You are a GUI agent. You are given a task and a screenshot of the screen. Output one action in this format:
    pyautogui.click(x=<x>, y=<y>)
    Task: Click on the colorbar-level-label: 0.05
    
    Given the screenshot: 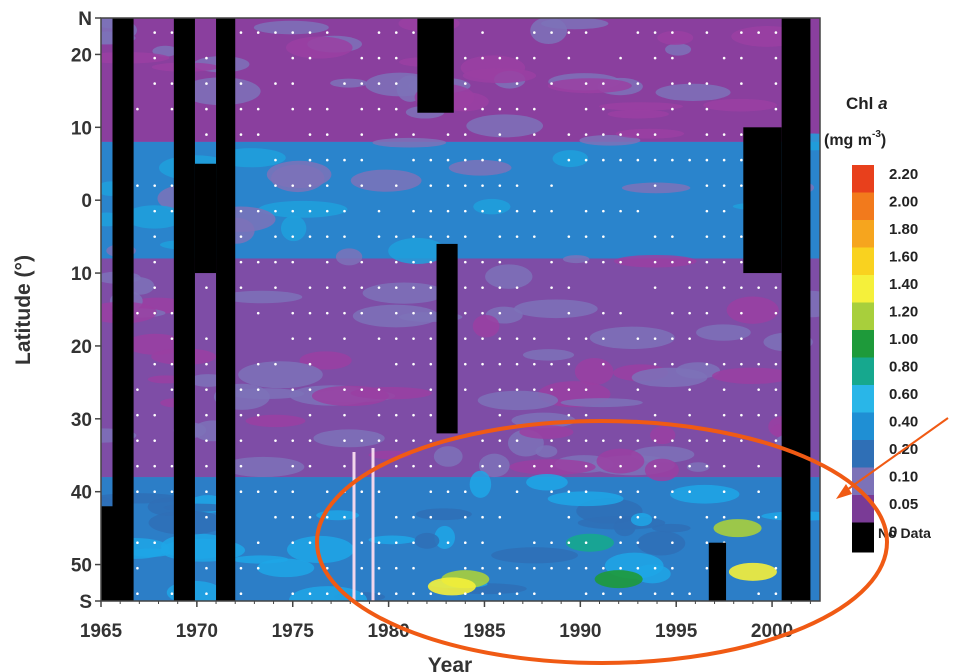 What is the action you would take?
    pyautogui.click(x=903, y=504)
    